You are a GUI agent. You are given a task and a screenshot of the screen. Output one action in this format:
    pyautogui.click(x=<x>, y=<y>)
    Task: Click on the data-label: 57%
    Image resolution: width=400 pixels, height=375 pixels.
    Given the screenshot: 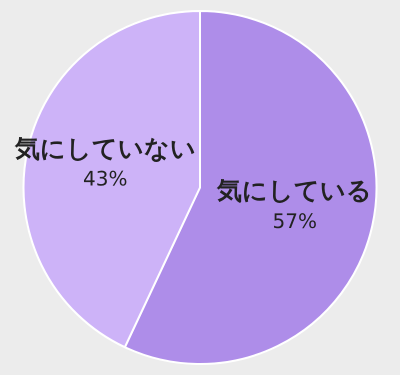 What is the action you would take?
    pyautogui.click(x=294, y=220)
    